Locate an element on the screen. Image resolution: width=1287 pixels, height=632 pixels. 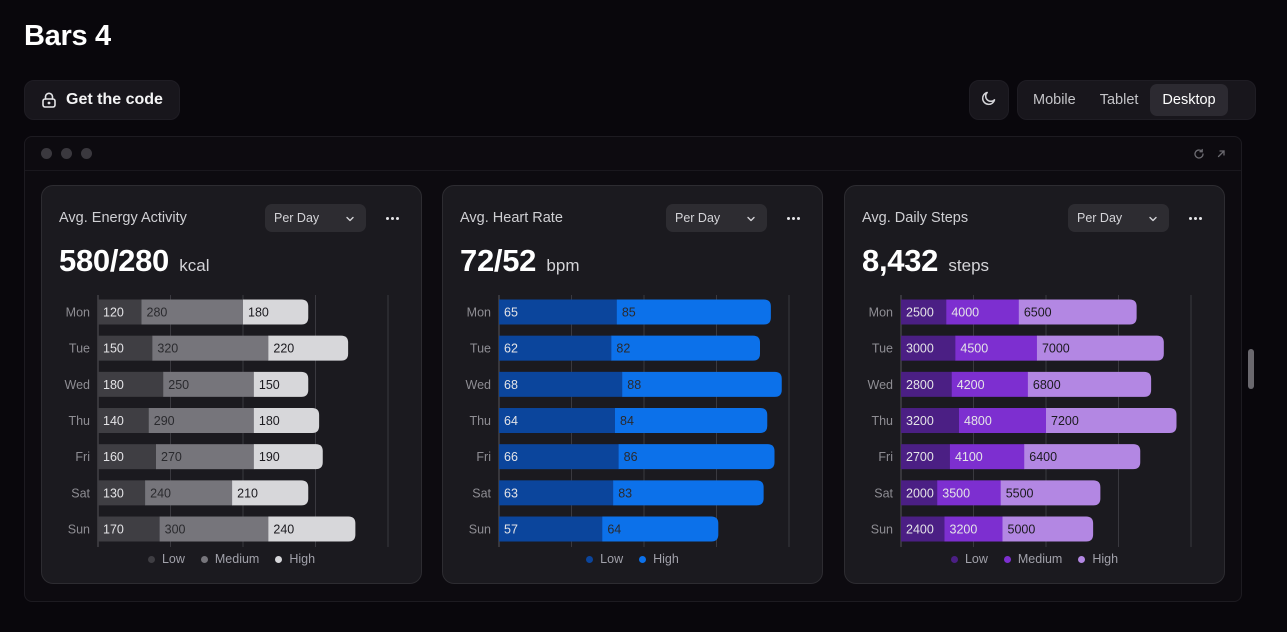
period-select-value: Per Day is located at coordinates (297, 218).